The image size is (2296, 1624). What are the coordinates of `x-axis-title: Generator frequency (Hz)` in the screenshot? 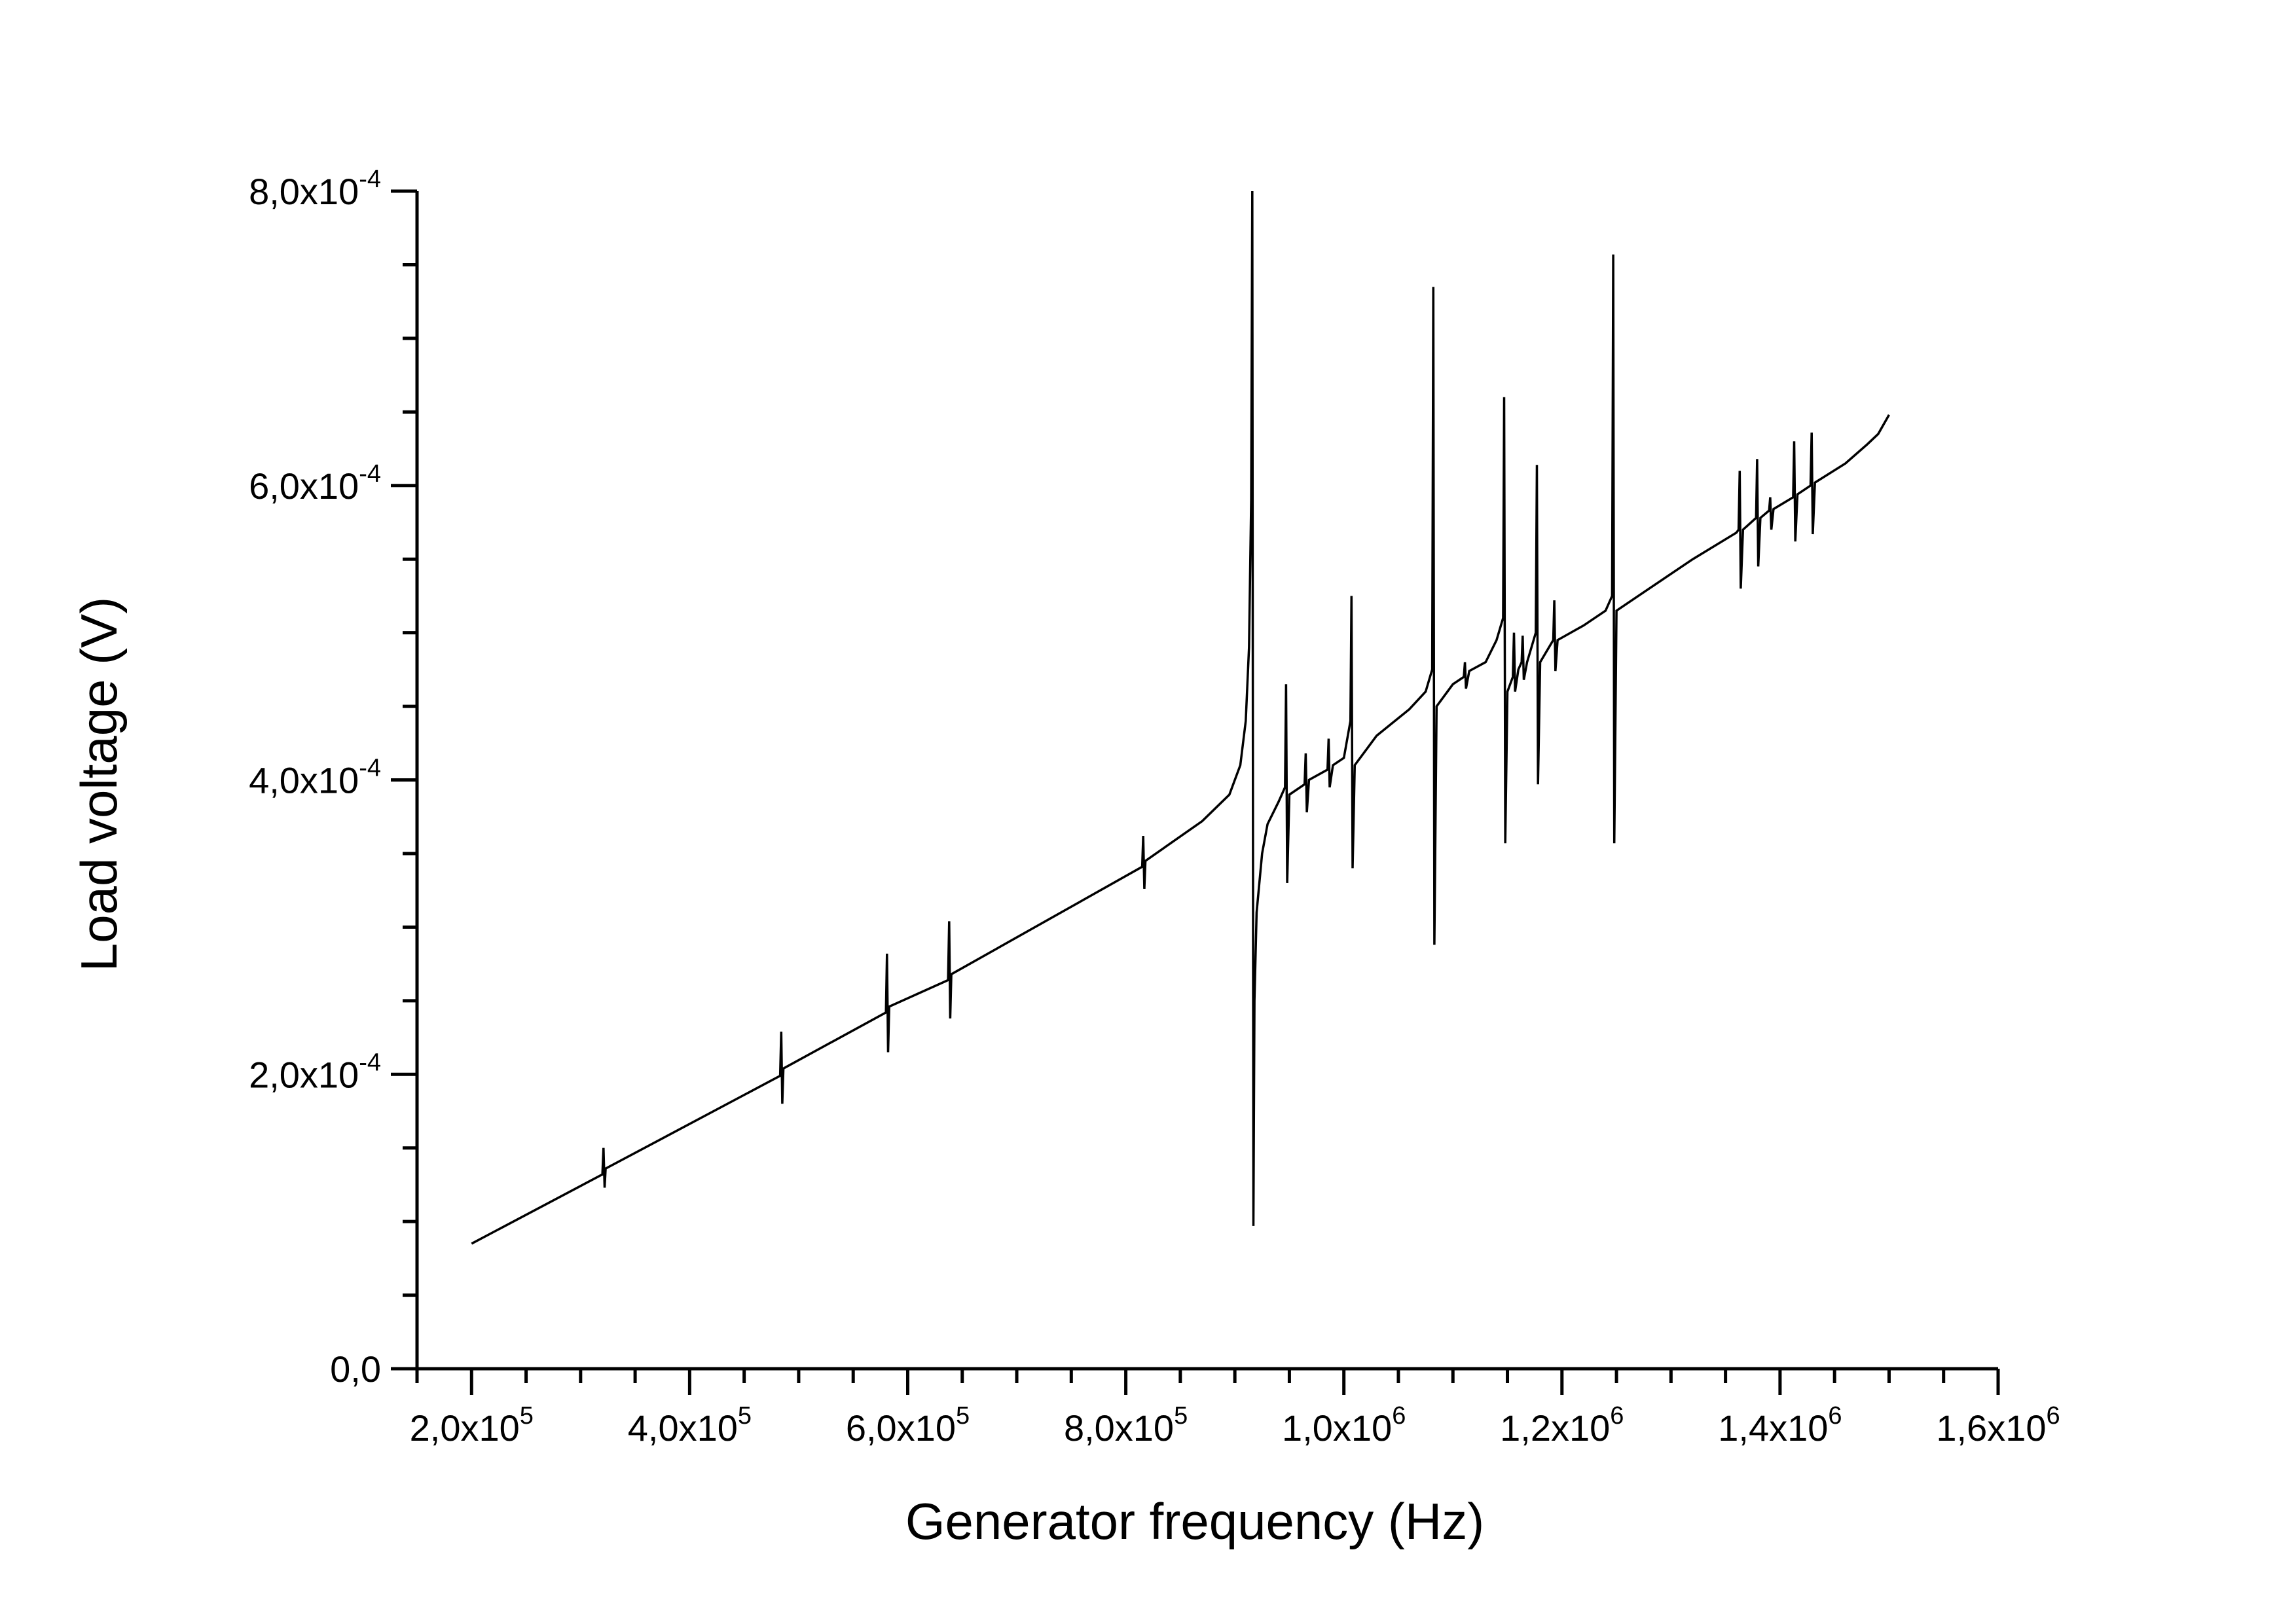 It's located at (1194, 1521).